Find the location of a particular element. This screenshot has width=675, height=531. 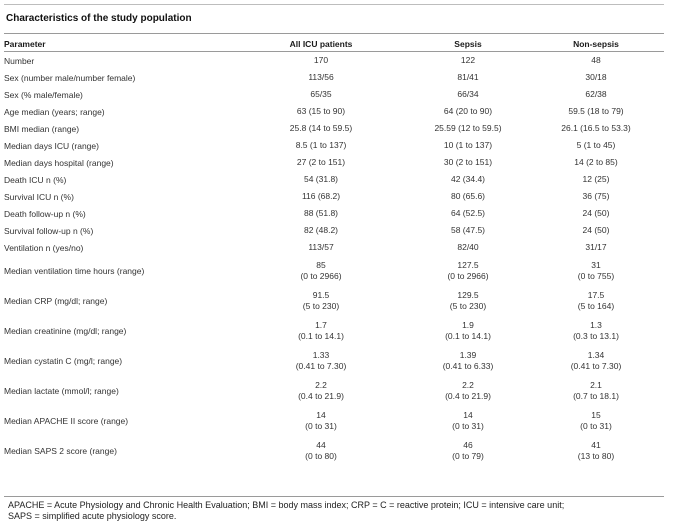

cell-non-sepsis: 31/17 is located at coordinates (596, 247).